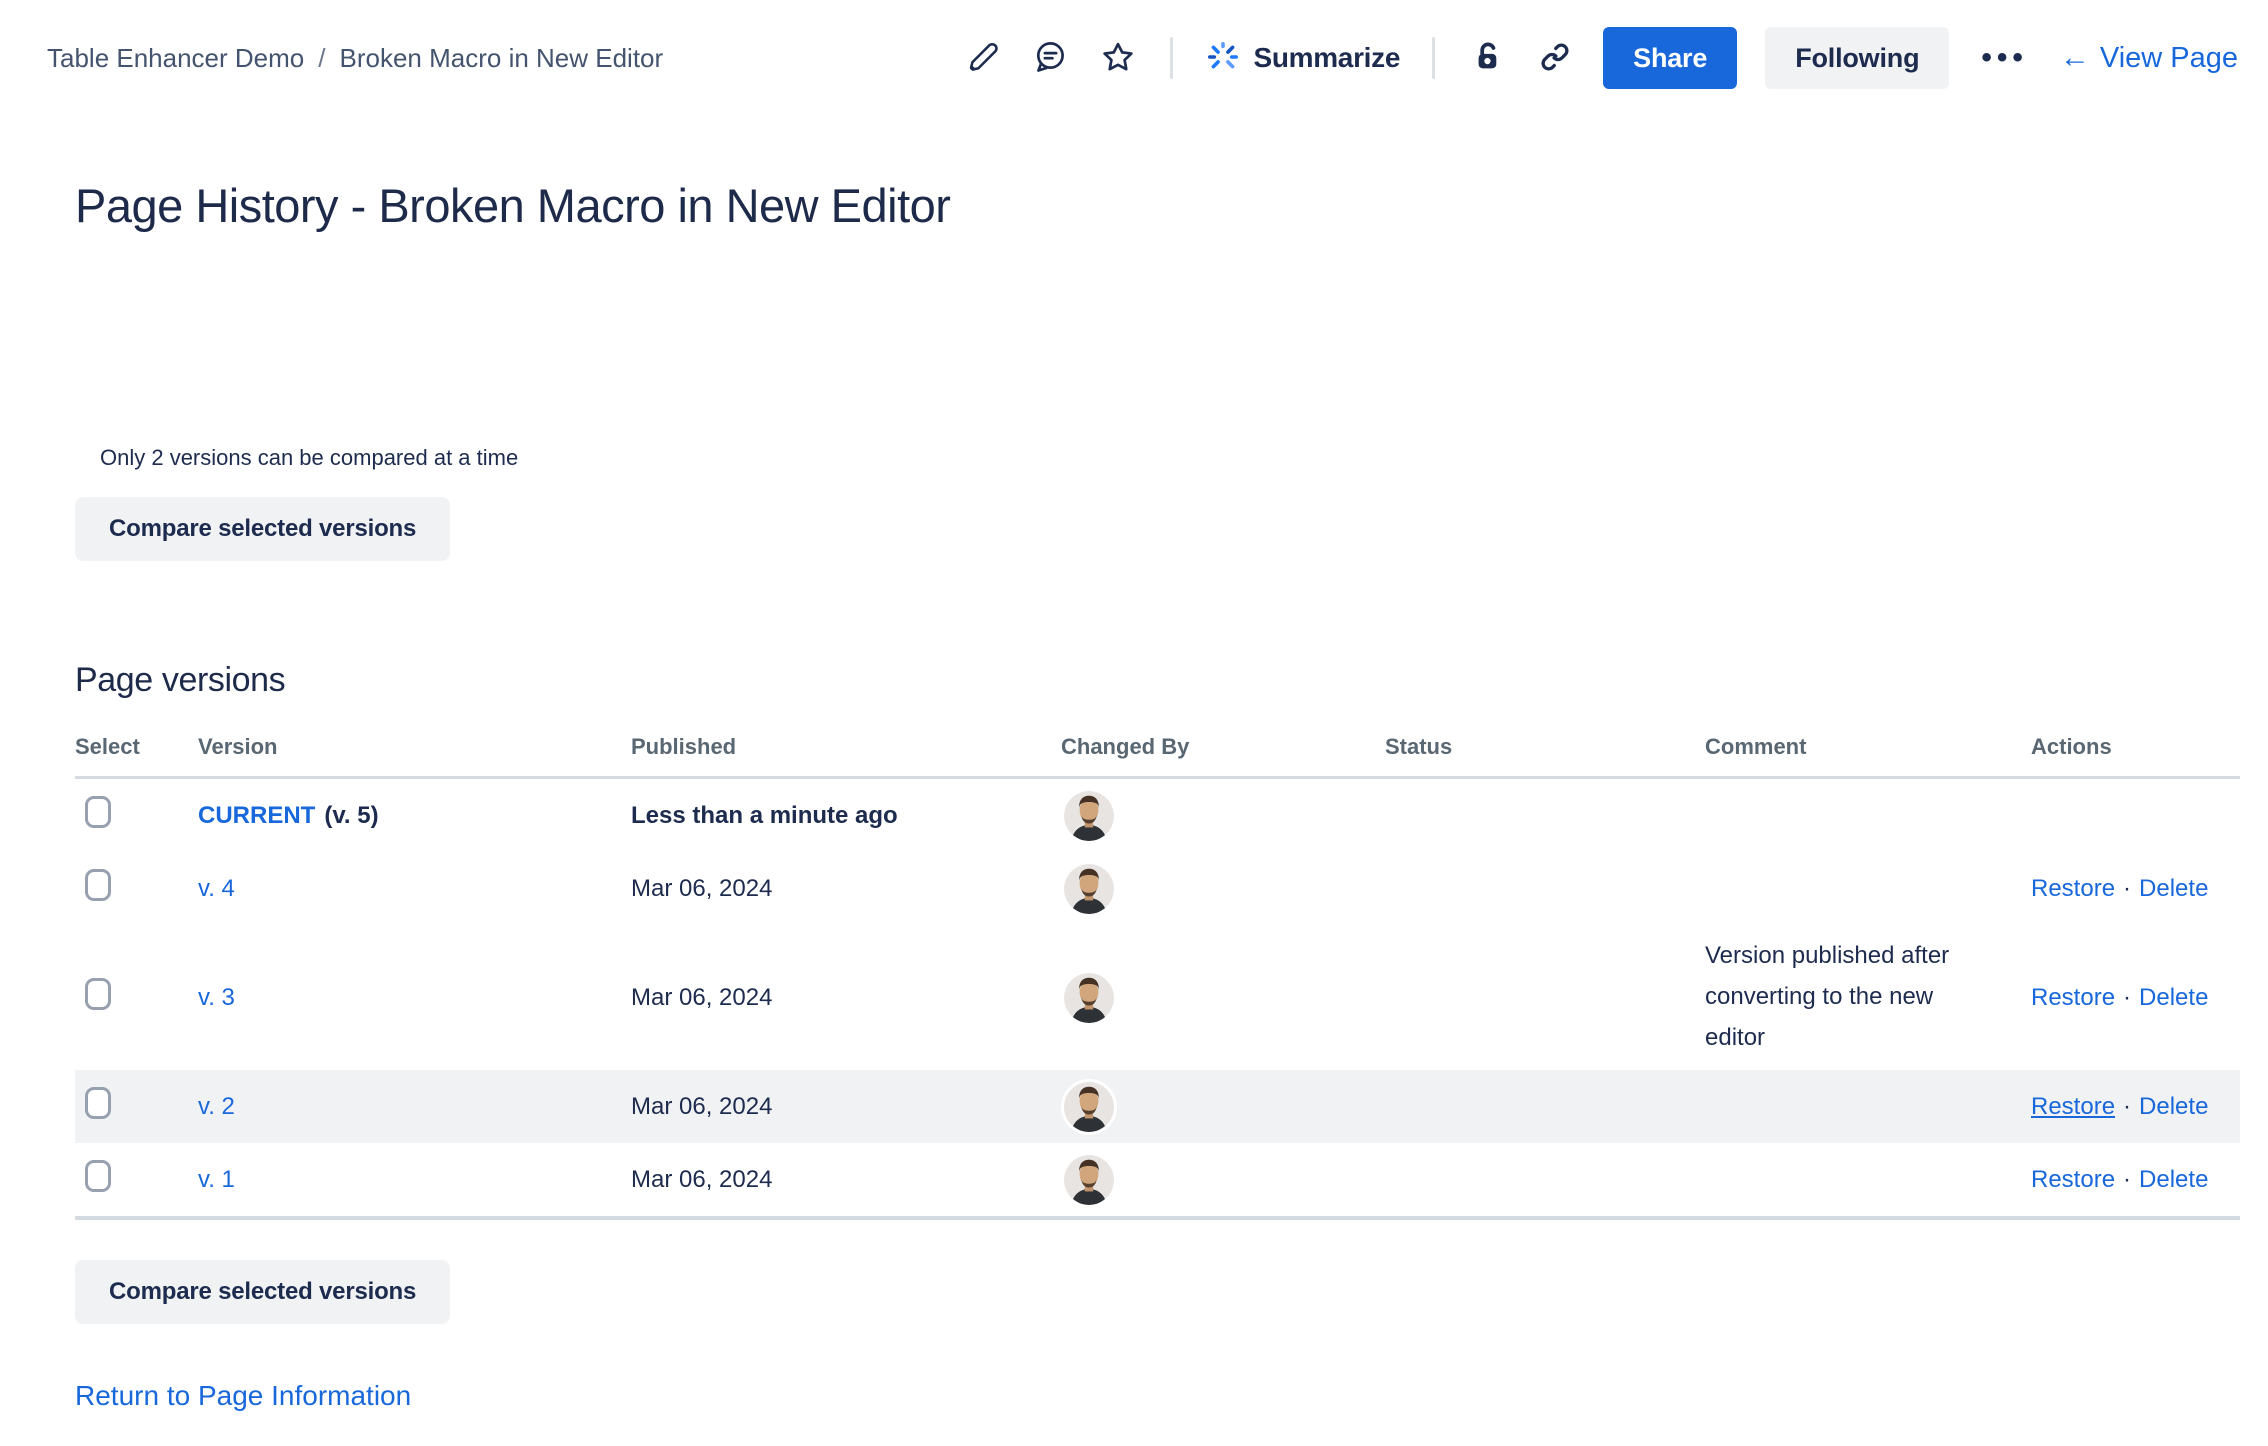 Image resolution: width=2268 pixels, height=1446 pixels. I want to click on pencil-icon, so click(982, 58).